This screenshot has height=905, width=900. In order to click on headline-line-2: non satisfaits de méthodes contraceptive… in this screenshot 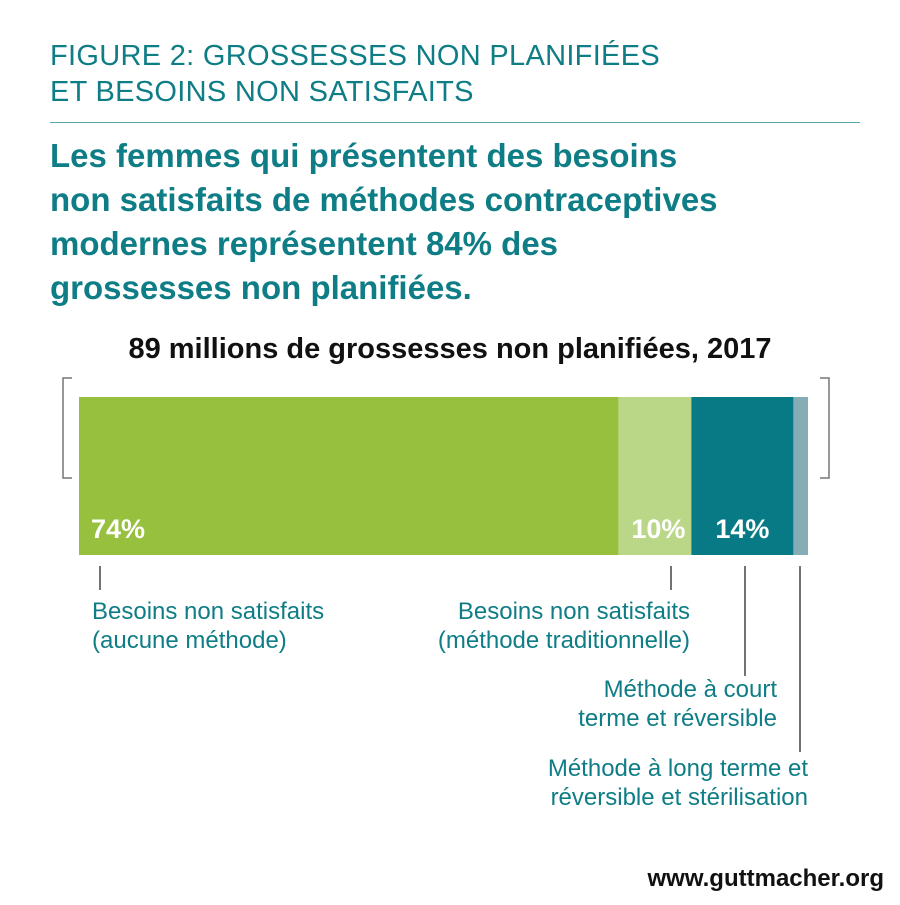, I will do `click(384, 199)`.